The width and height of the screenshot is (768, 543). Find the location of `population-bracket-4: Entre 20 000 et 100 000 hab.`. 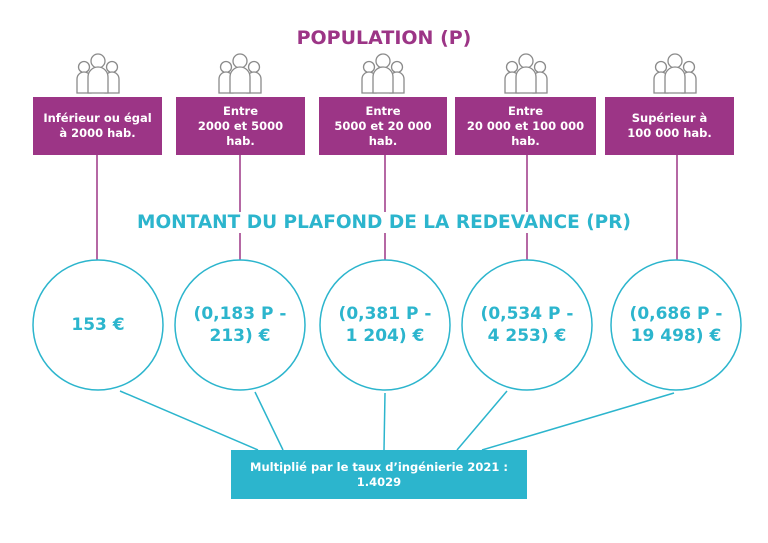

population-bracket-4: Entre 20 000 et 100 000 hab. is located at coordinates (525, 126).